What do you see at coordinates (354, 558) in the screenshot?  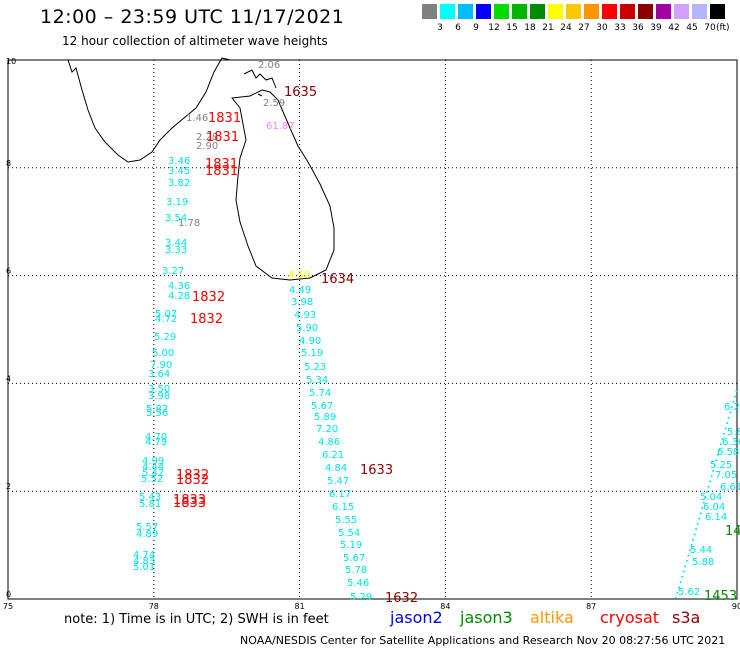 I see `swh-reading: 5.67` at bounding box center [354, 558].